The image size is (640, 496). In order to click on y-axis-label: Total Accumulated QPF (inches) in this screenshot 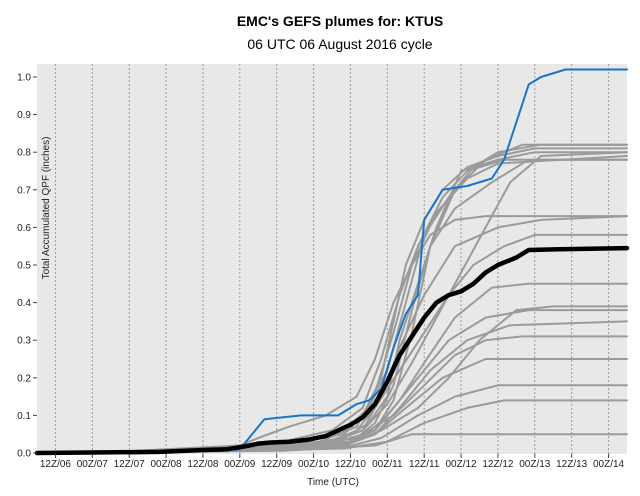, I will do `click(46, 208)`.